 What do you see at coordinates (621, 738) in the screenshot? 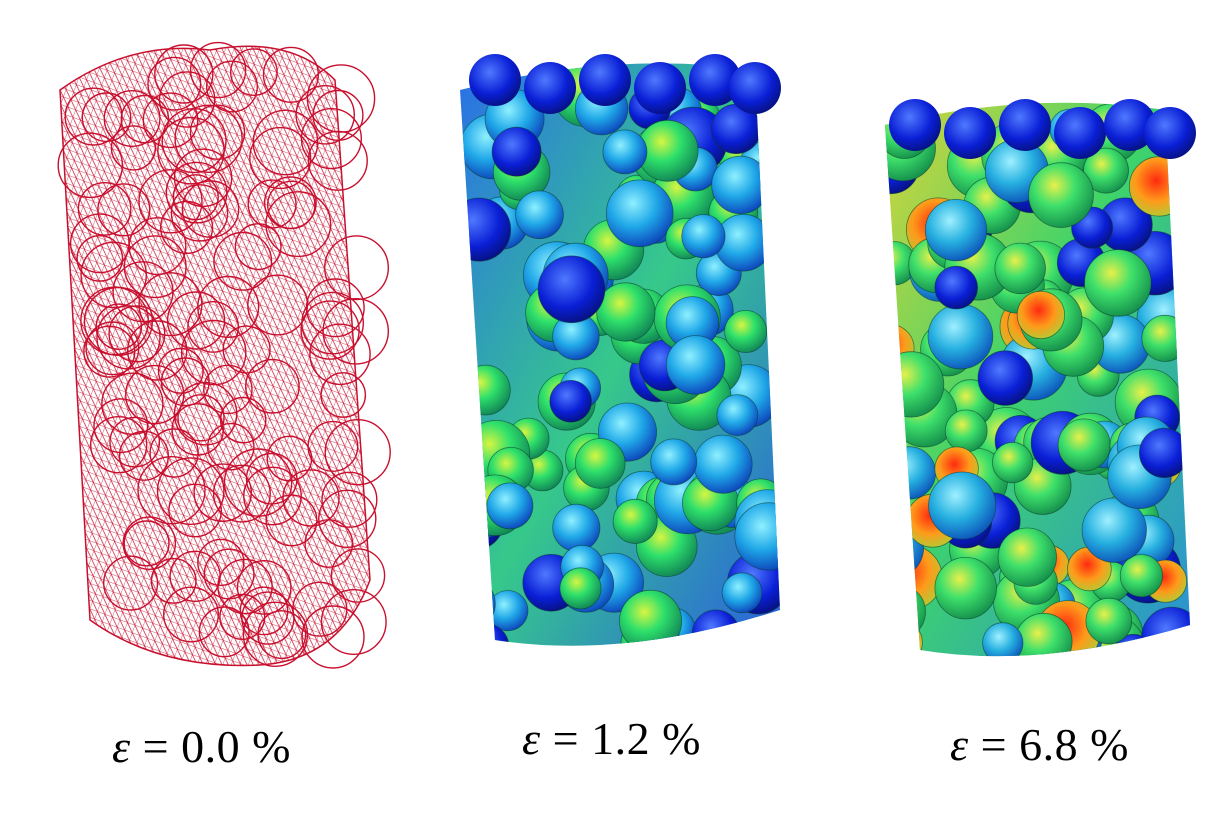
I see `strain-value: 1.2` at bounding box center [621, 738].